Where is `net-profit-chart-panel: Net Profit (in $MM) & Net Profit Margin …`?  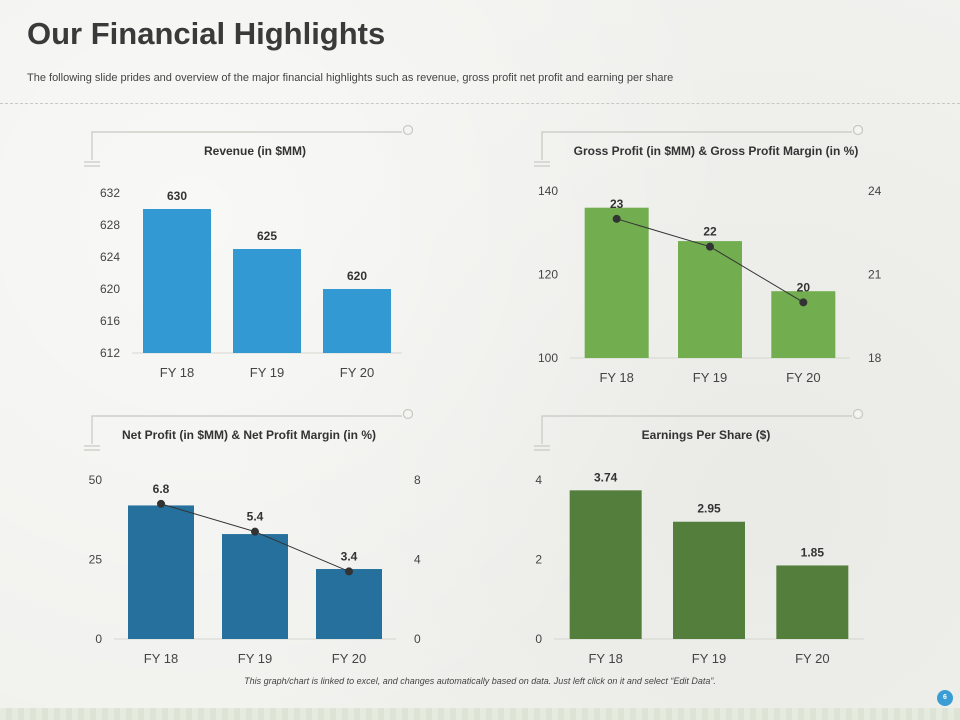
net-profit-chart-panel: Net Profit (in $MM) & Net Profit Margin … is located at coordinates (250, 539).